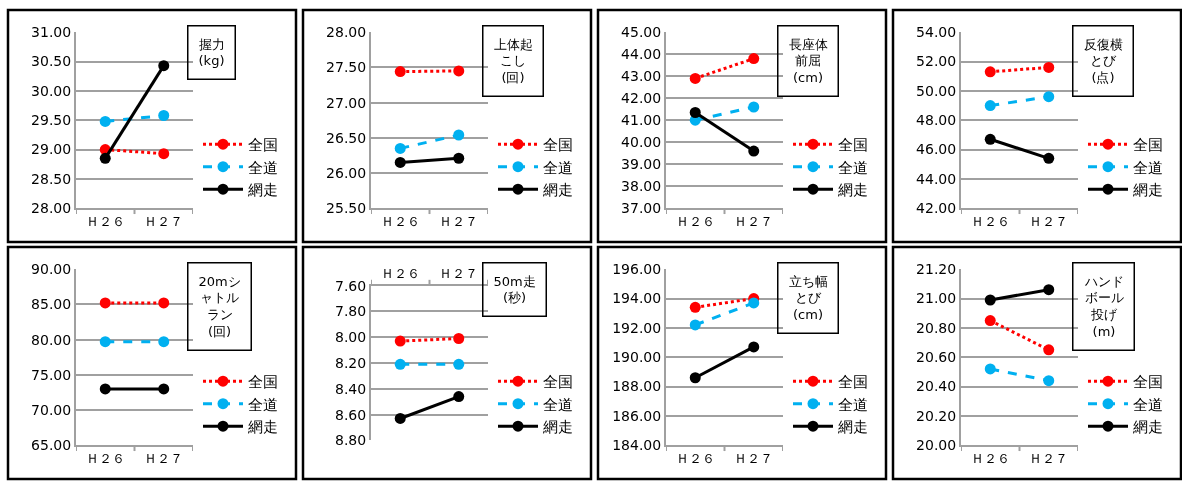  What do you see at coordinates (641, 76) in the screenshot?
I see `y-tick-label: 43.00` at bounding box center [641, 76].